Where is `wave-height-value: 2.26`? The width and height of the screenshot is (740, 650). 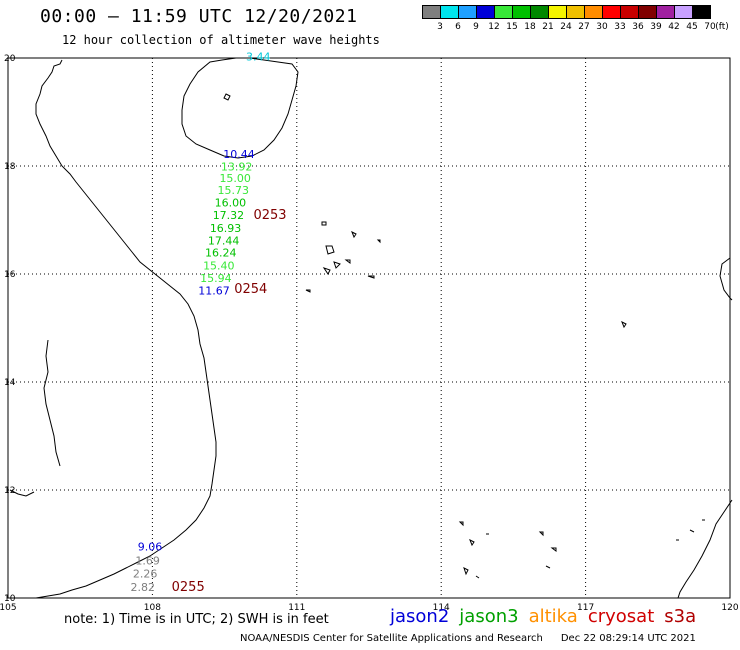 wave-height-value: 2.26 is located at coordinates (145, 573).